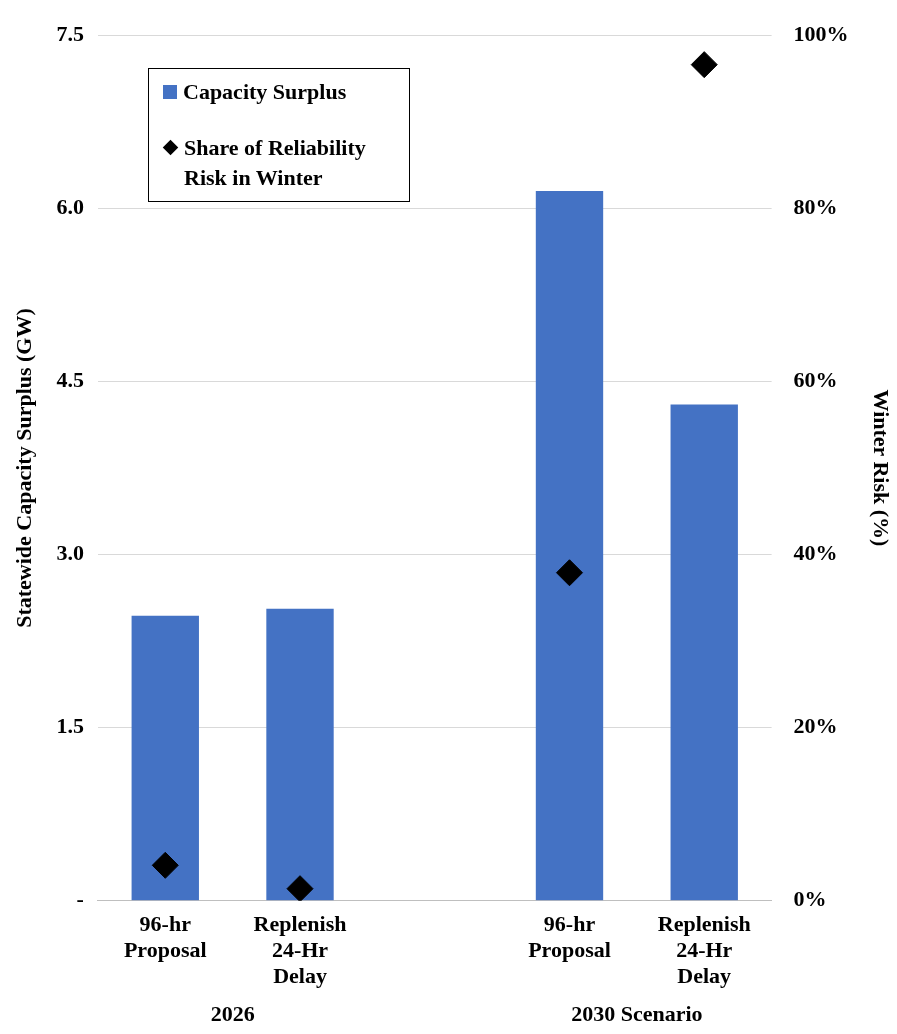  I want to click on text: 2026, so click(232, 1013).